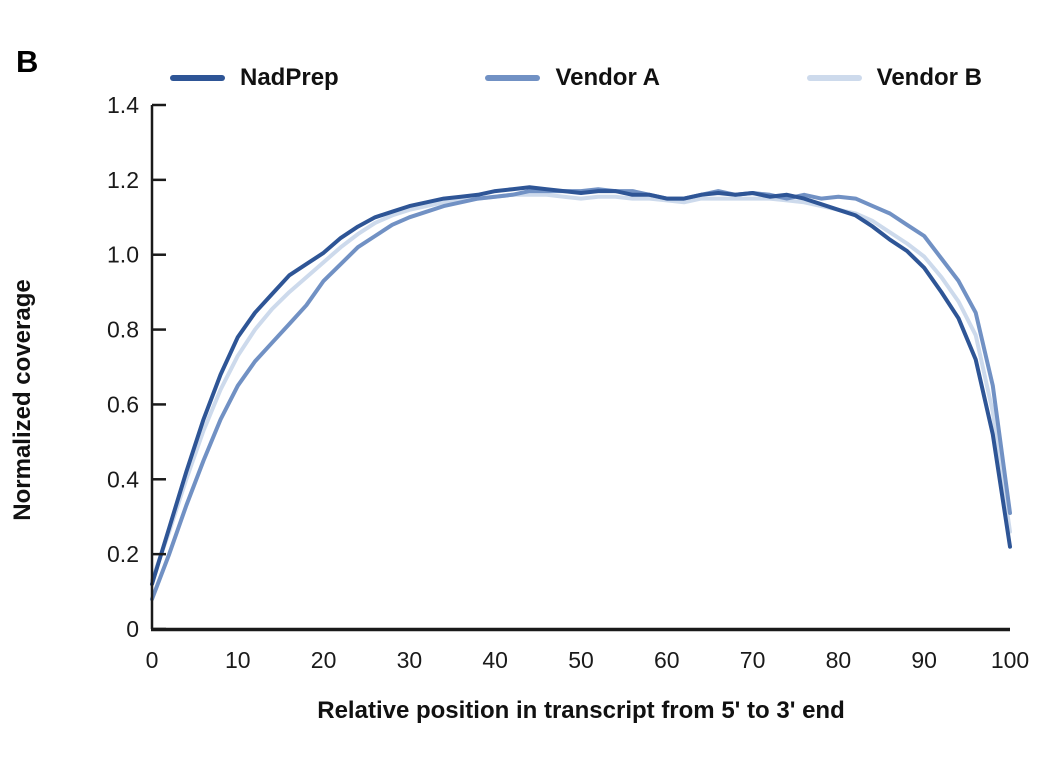 The width and height of the screenshot is (1046, 780). I want to click on x-tick-label: 30, so click(410, 660).